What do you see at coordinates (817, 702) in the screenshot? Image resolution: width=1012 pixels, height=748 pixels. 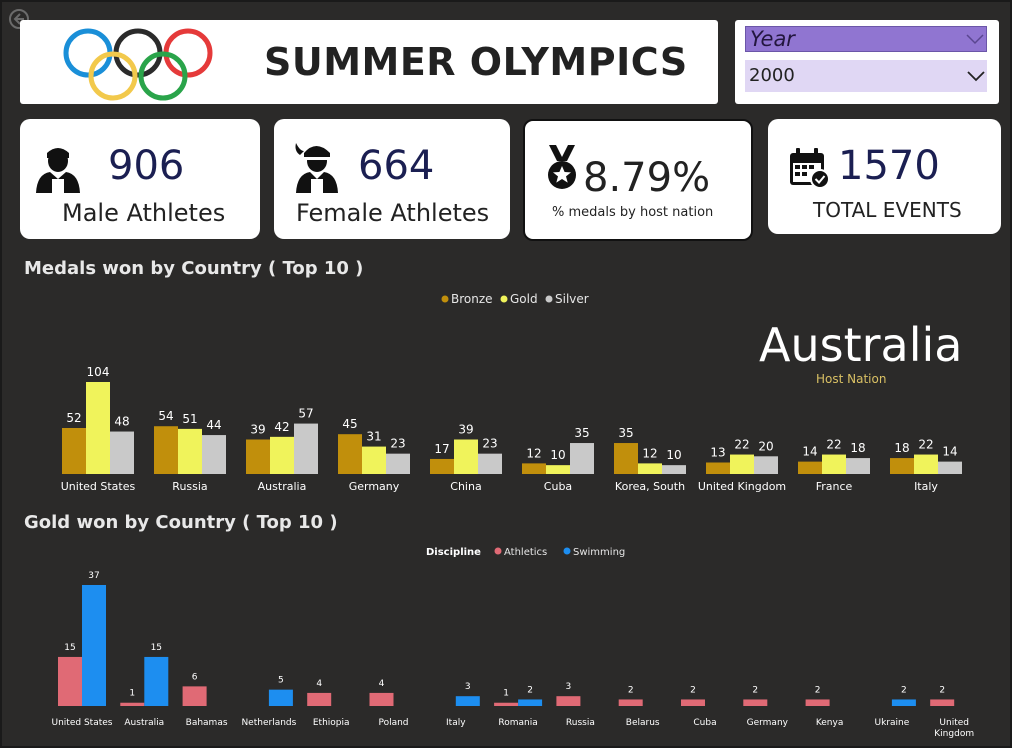 I see `bar-athletics-kenya` at bounding box center [817, 702].